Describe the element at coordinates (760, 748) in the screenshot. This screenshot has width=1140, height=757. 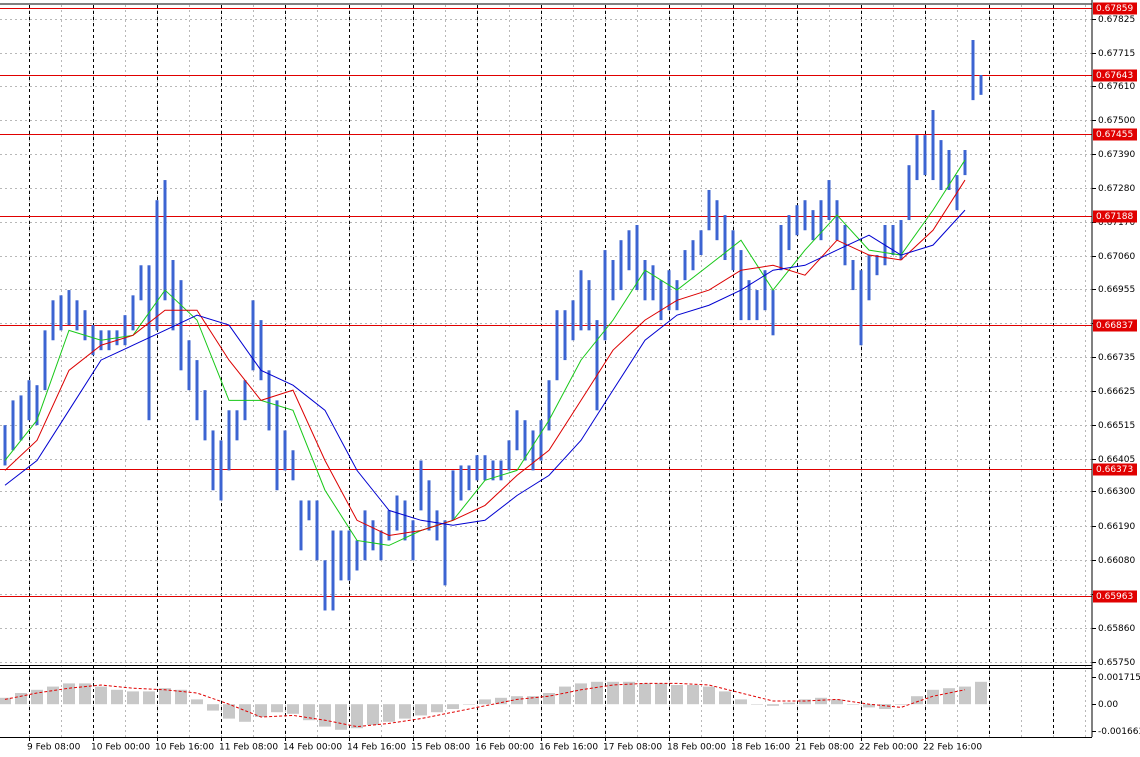
I see `x-tick-label: 18 Feb 16:00` at that location.